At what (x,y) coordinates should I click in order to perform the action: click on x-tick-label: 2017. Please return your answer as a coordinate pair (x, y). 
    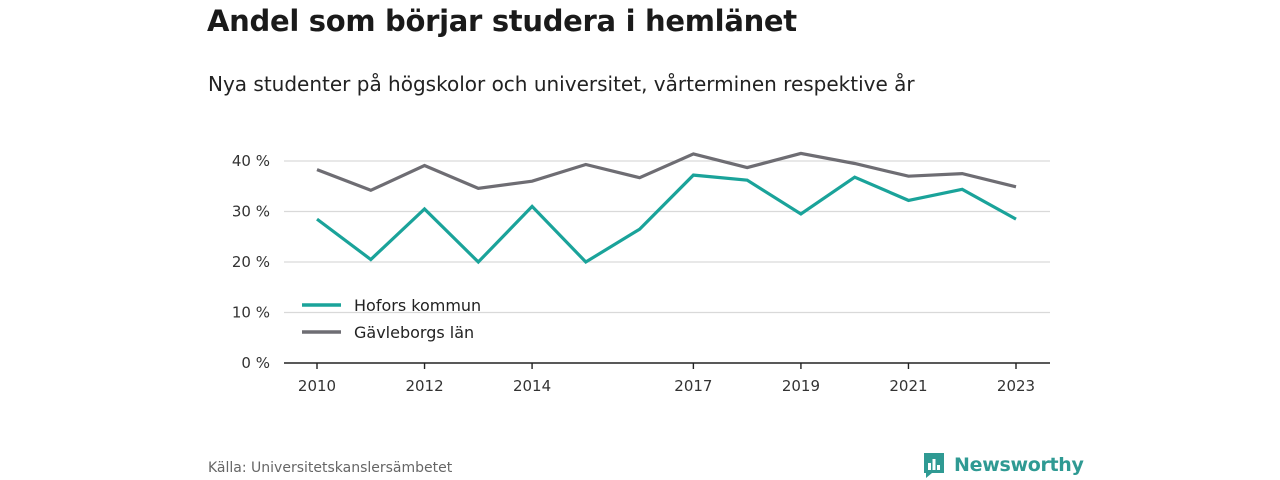
    Looking at the image, I should click on (693, 386).